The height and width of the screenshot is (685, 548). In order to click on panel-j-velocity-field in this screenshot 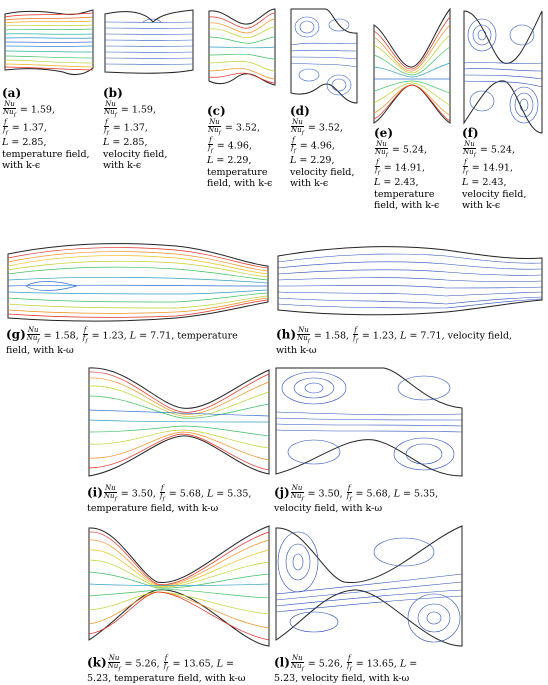, I will do `click(369, 422)`.